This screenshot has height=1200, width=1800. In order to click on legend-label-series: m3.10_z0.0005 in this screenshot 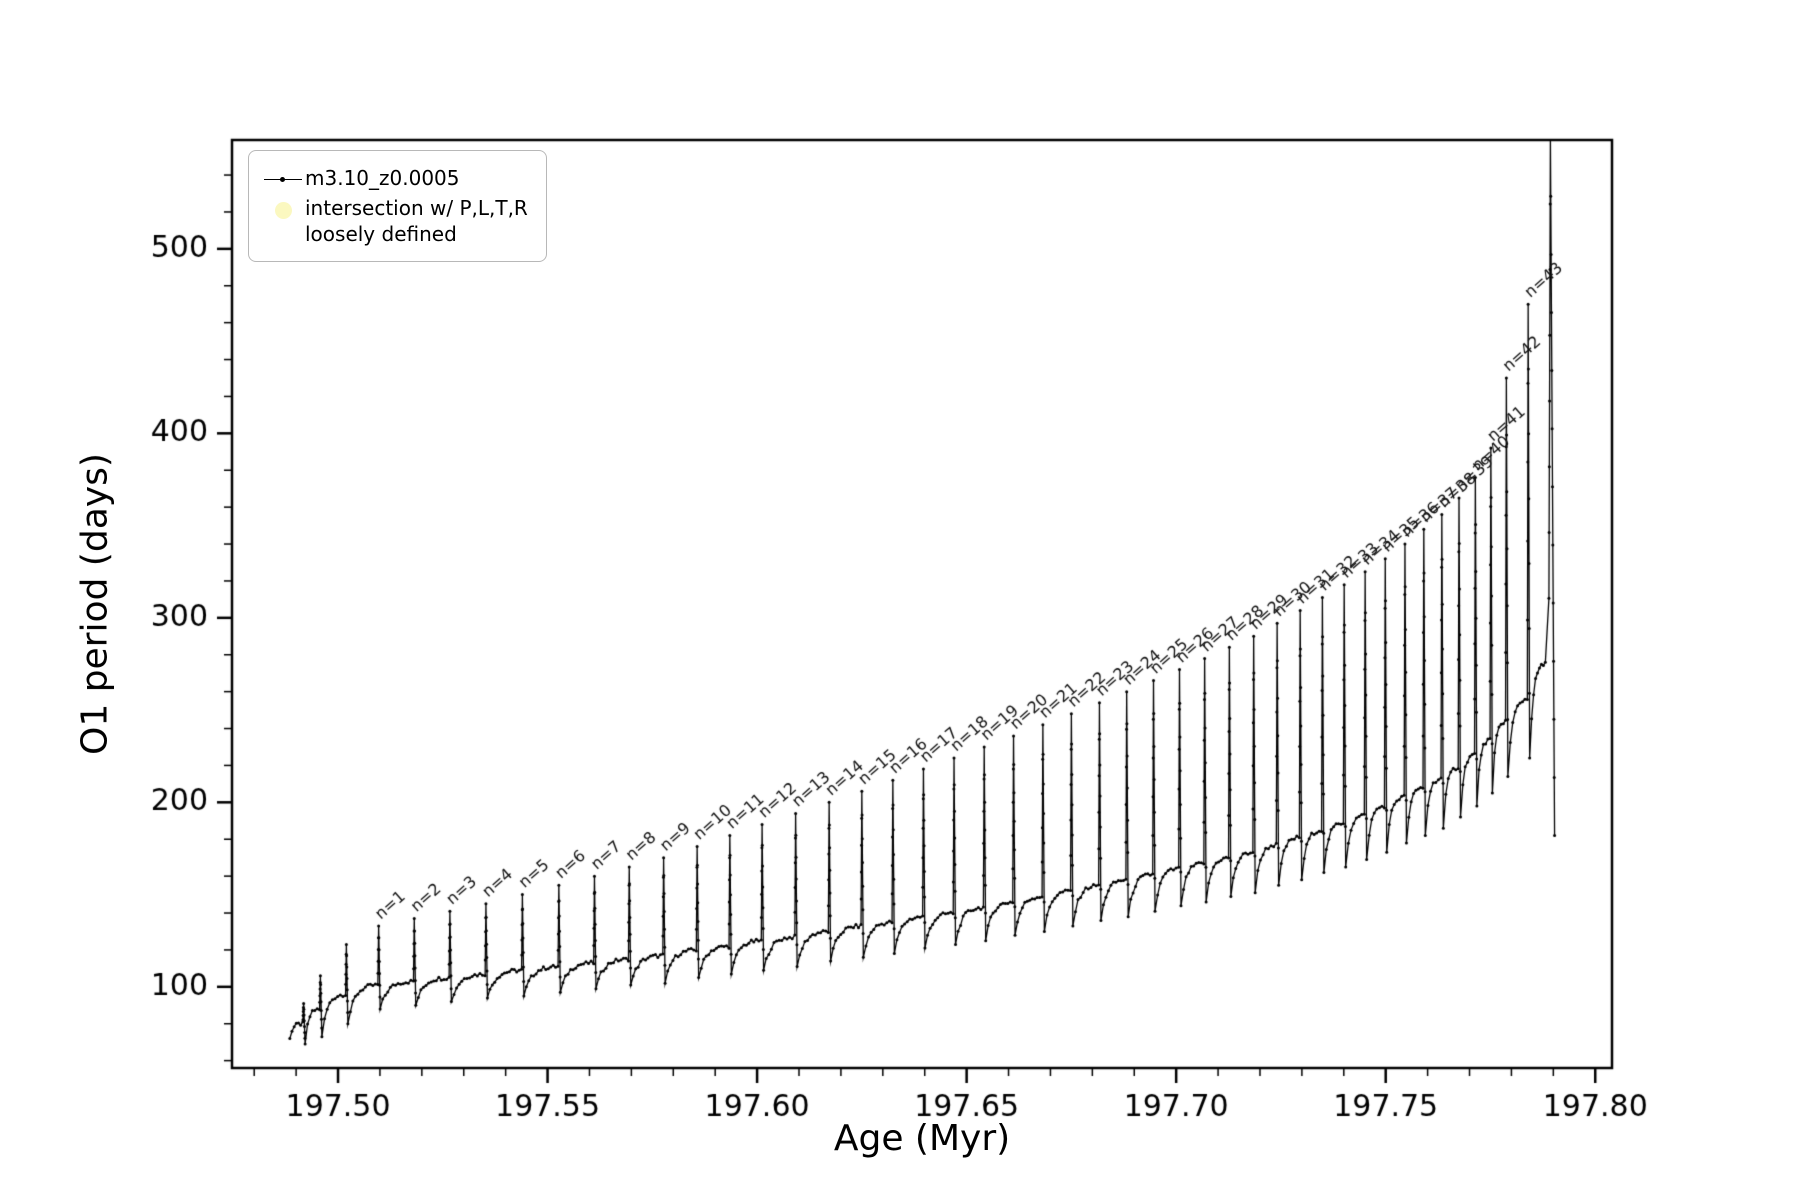, I will do `click(382, 178)`.